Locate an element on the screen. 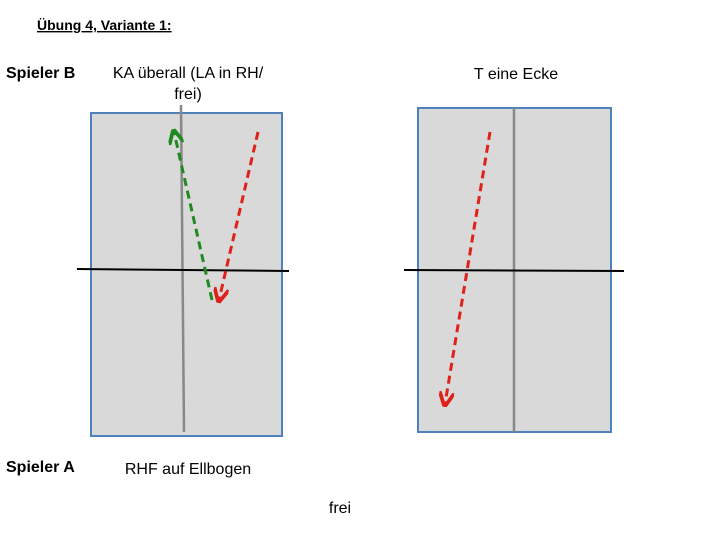 The height and width of the screenshot is (540, 720). arrow-green is located at coordinates (194, 216).